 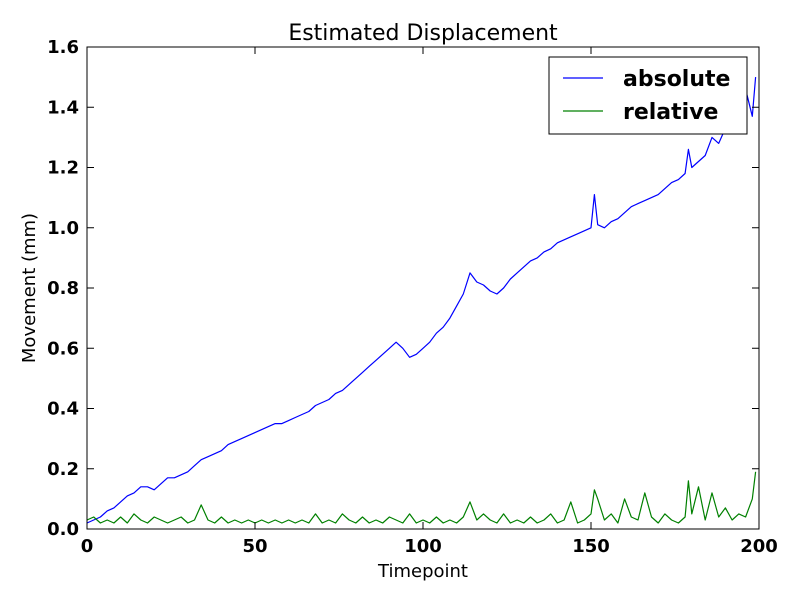 I want to click on legend-box, so click(x=648, y=95).